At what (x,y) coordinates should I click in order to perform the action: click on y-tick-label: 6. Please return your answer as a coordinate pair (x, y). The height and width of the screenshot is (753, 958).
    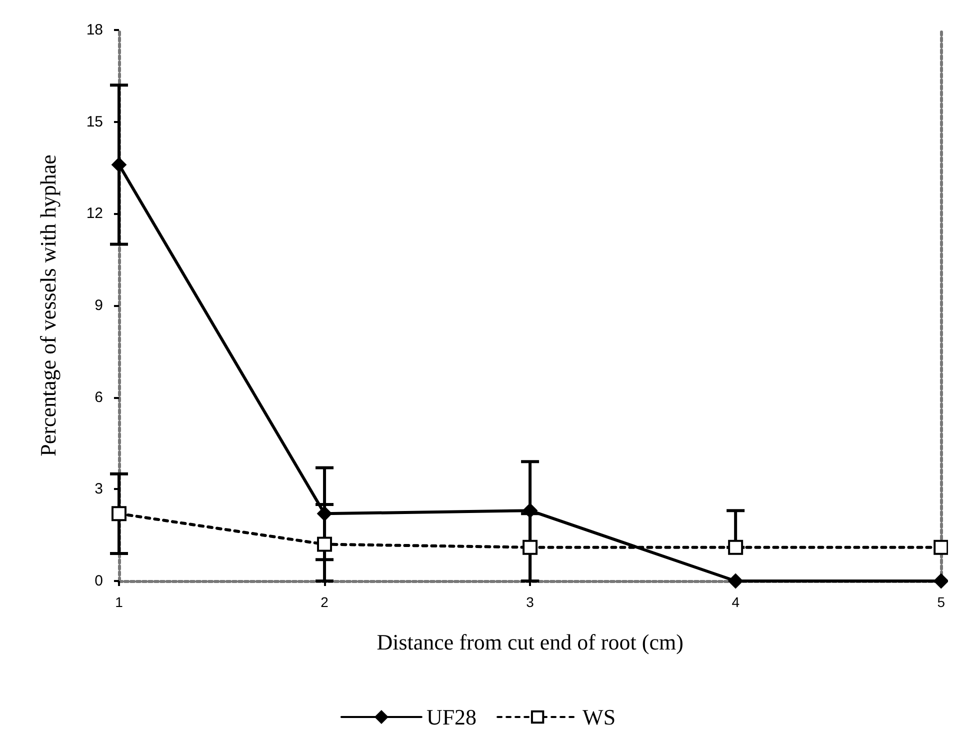
    Looking at the image, I should click on (98, 397).